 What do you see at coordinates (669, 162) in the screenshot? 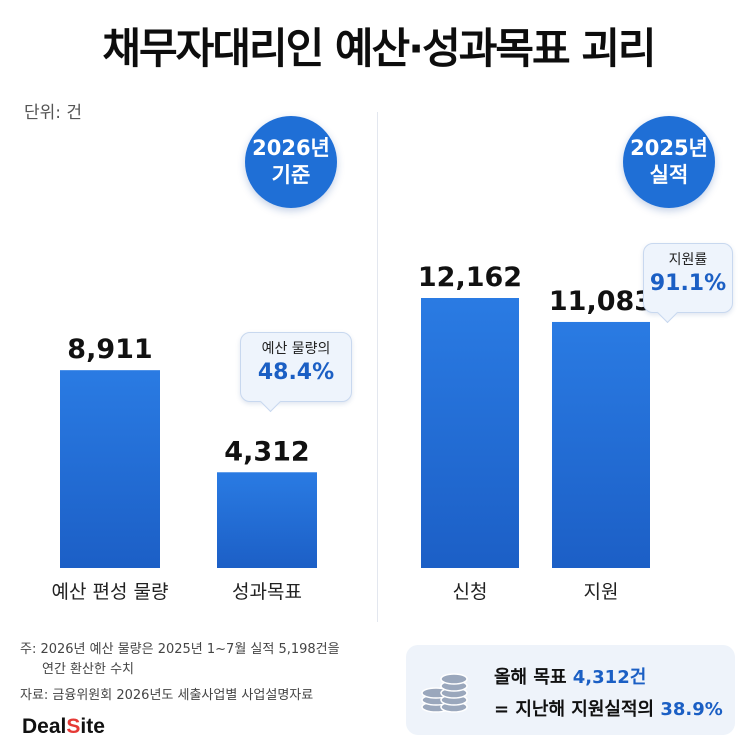
I see `year-badge-2025: 2025년 실적` at bounding box center [669, 162].